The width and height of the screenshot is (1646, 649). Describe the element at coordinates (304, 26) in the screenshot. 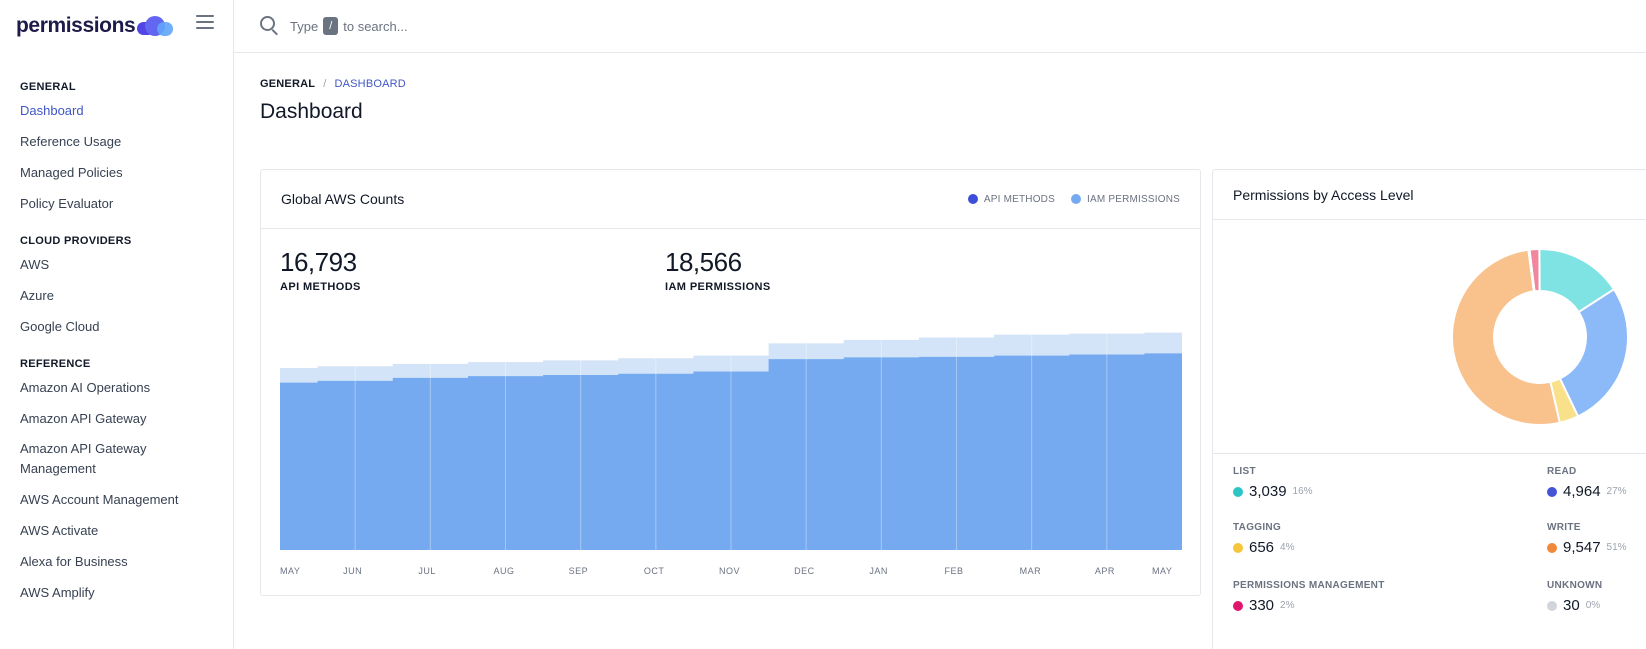

I see `search-prefix: Type` at that location.